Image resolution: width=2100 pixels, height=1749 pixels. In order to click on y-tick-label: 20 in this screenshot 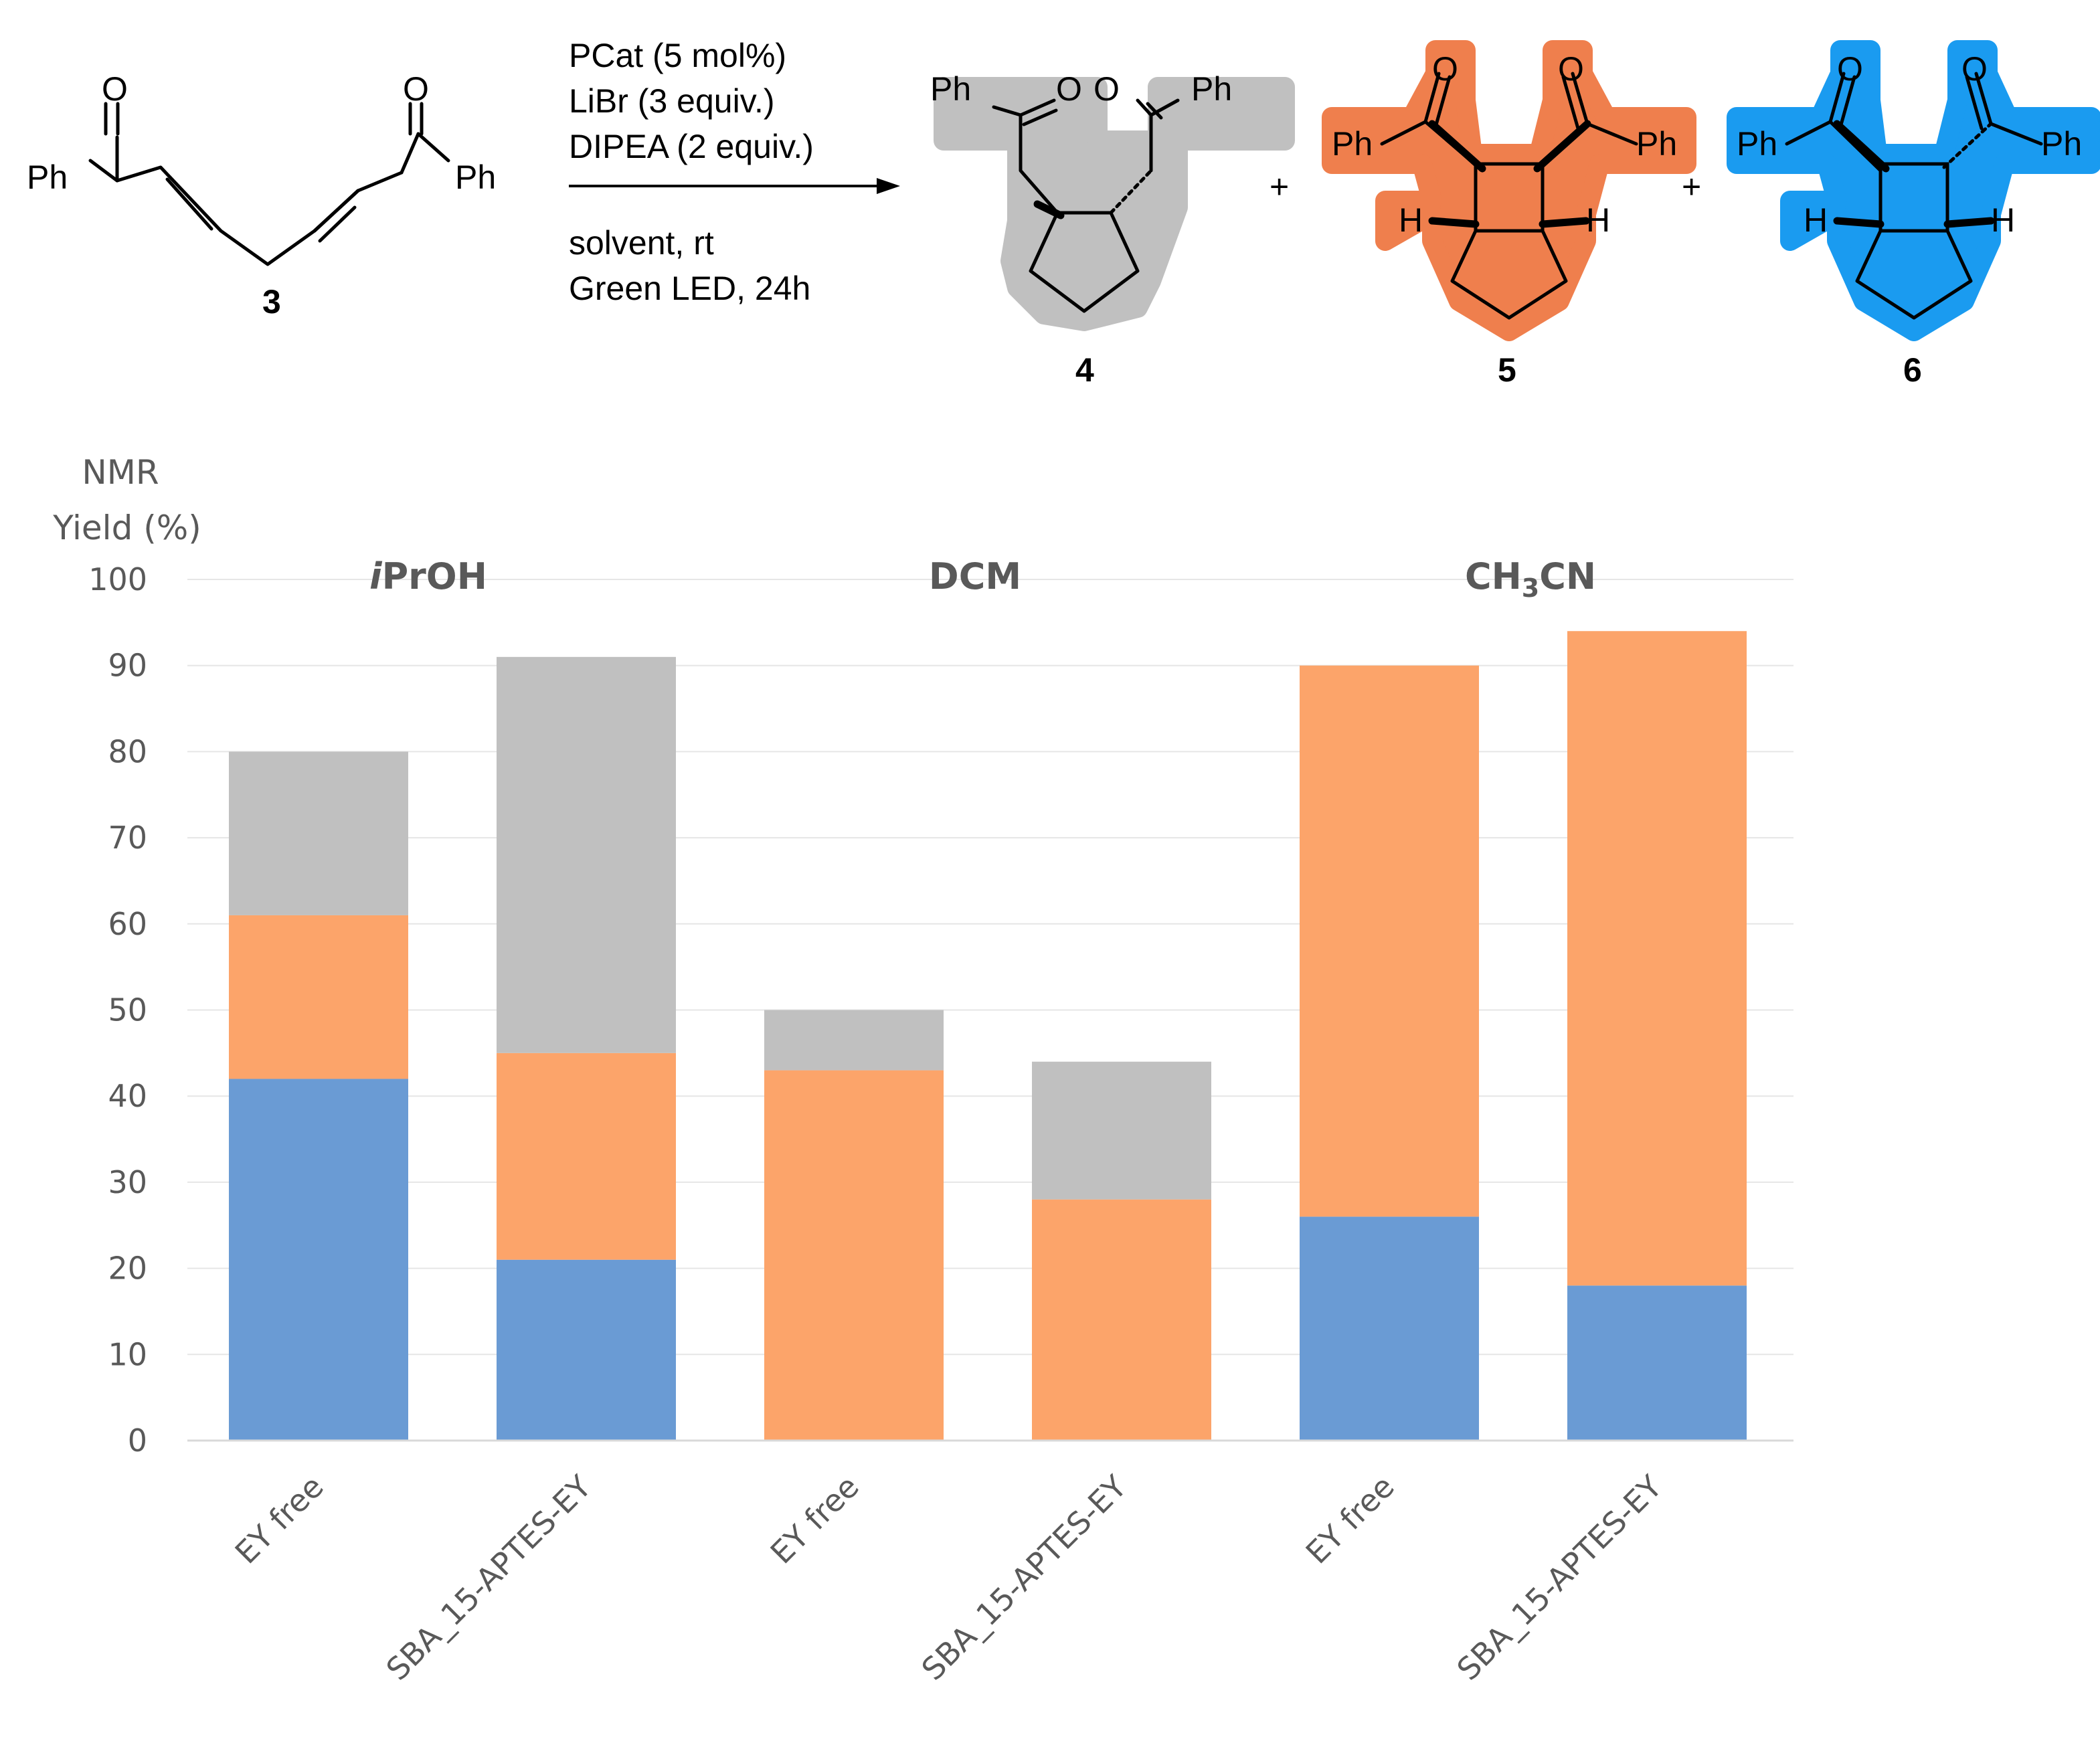, I will do `click(128, 1269)`.